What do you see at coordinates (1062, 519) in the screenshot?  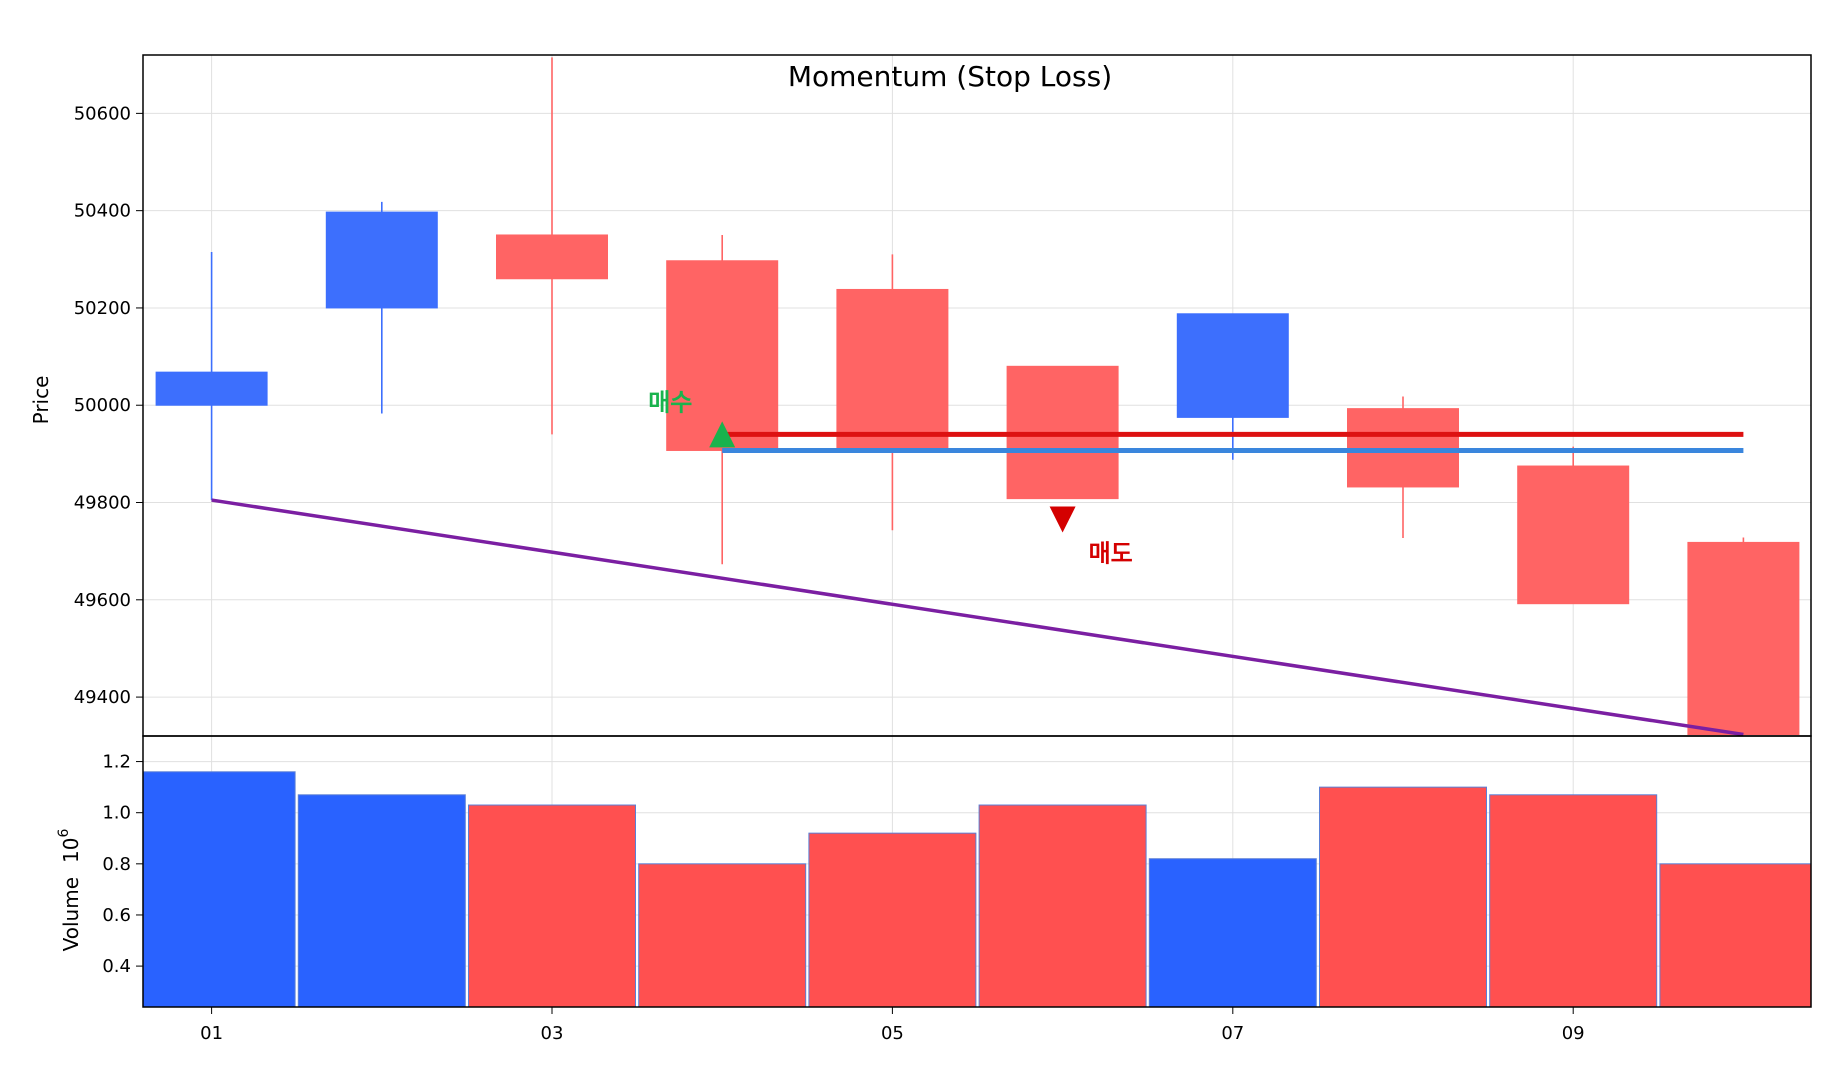 I see `sell-marker` at bounding box center [1062, 519].